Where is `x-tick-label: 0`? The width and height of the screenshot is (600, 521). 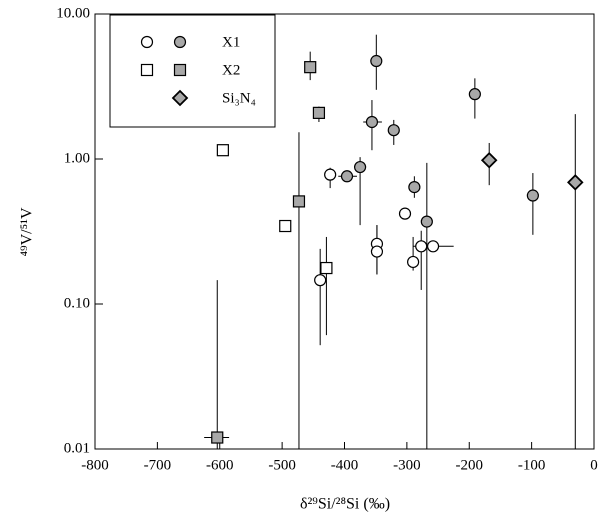 x-tick-label: 0 is located at coordinates (594, 465).